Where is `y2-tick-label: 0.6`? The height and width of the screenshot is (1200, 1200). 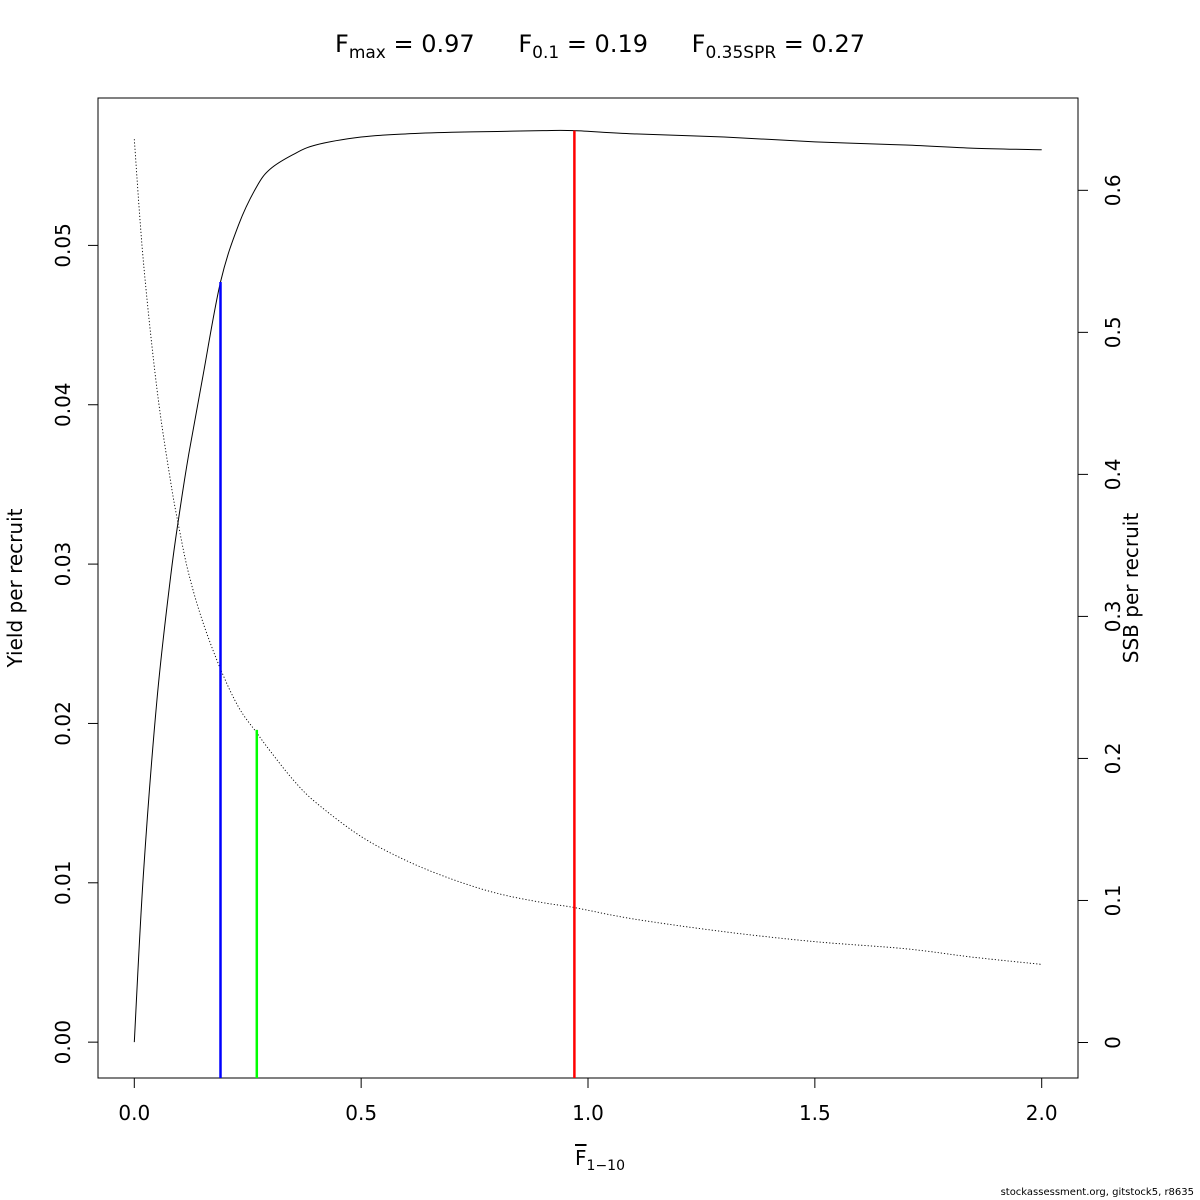
y2-tick-label: 0.6 is located at coordinates (1113, 190).